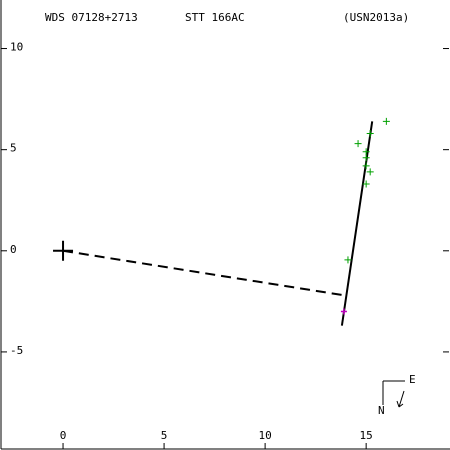  I want to click on x-tick-label: 15, so click(366, 435).